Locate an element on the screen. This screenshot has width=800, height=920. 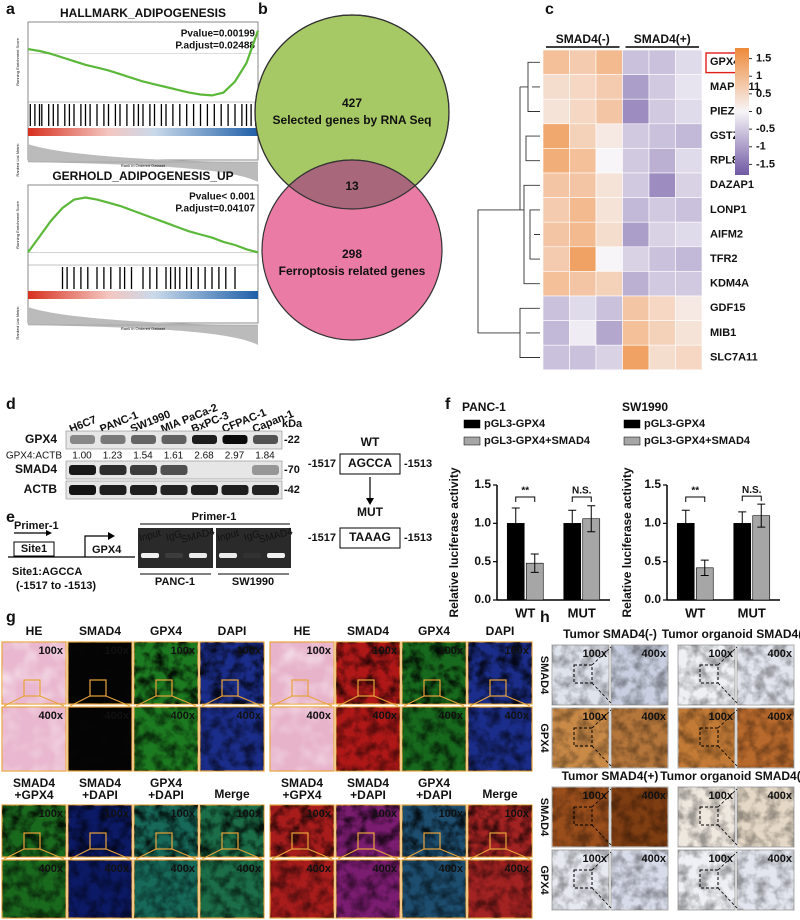
pos: -1517 is located at coordinates (322, 464).